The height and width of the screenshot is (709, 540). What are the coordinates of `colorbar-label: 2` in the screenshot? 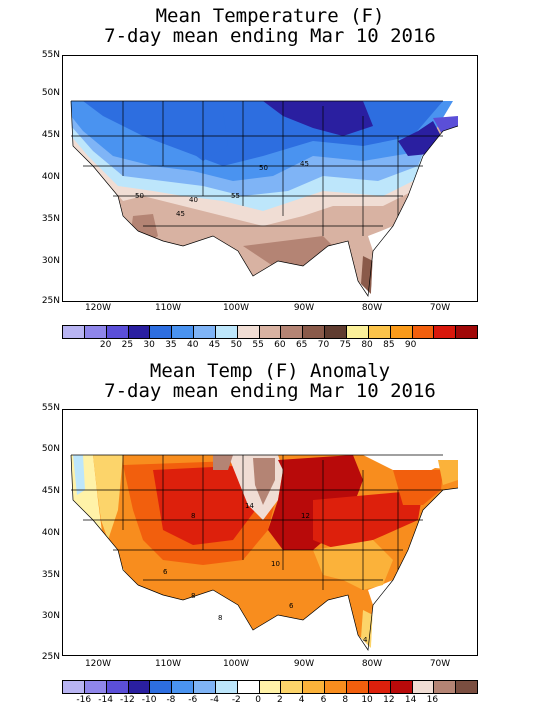 It's located at (280, 700).